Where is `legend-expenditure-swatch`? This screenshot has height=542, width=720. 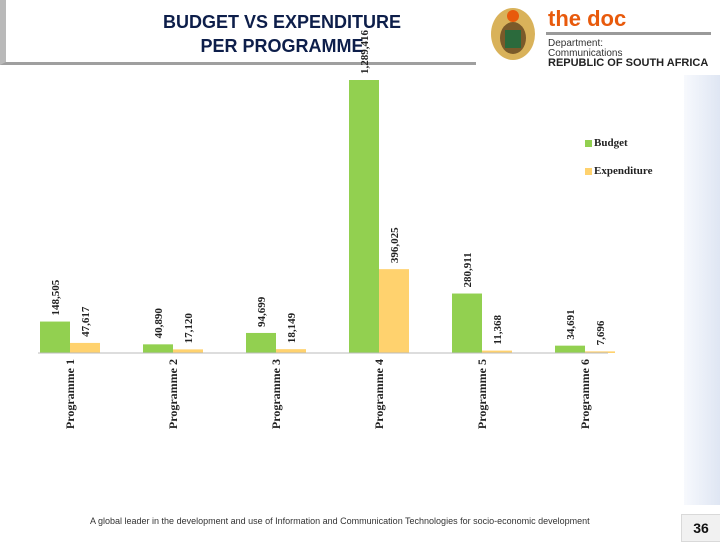
legend-expenditure-swatch is located at coordinates (588, 171).